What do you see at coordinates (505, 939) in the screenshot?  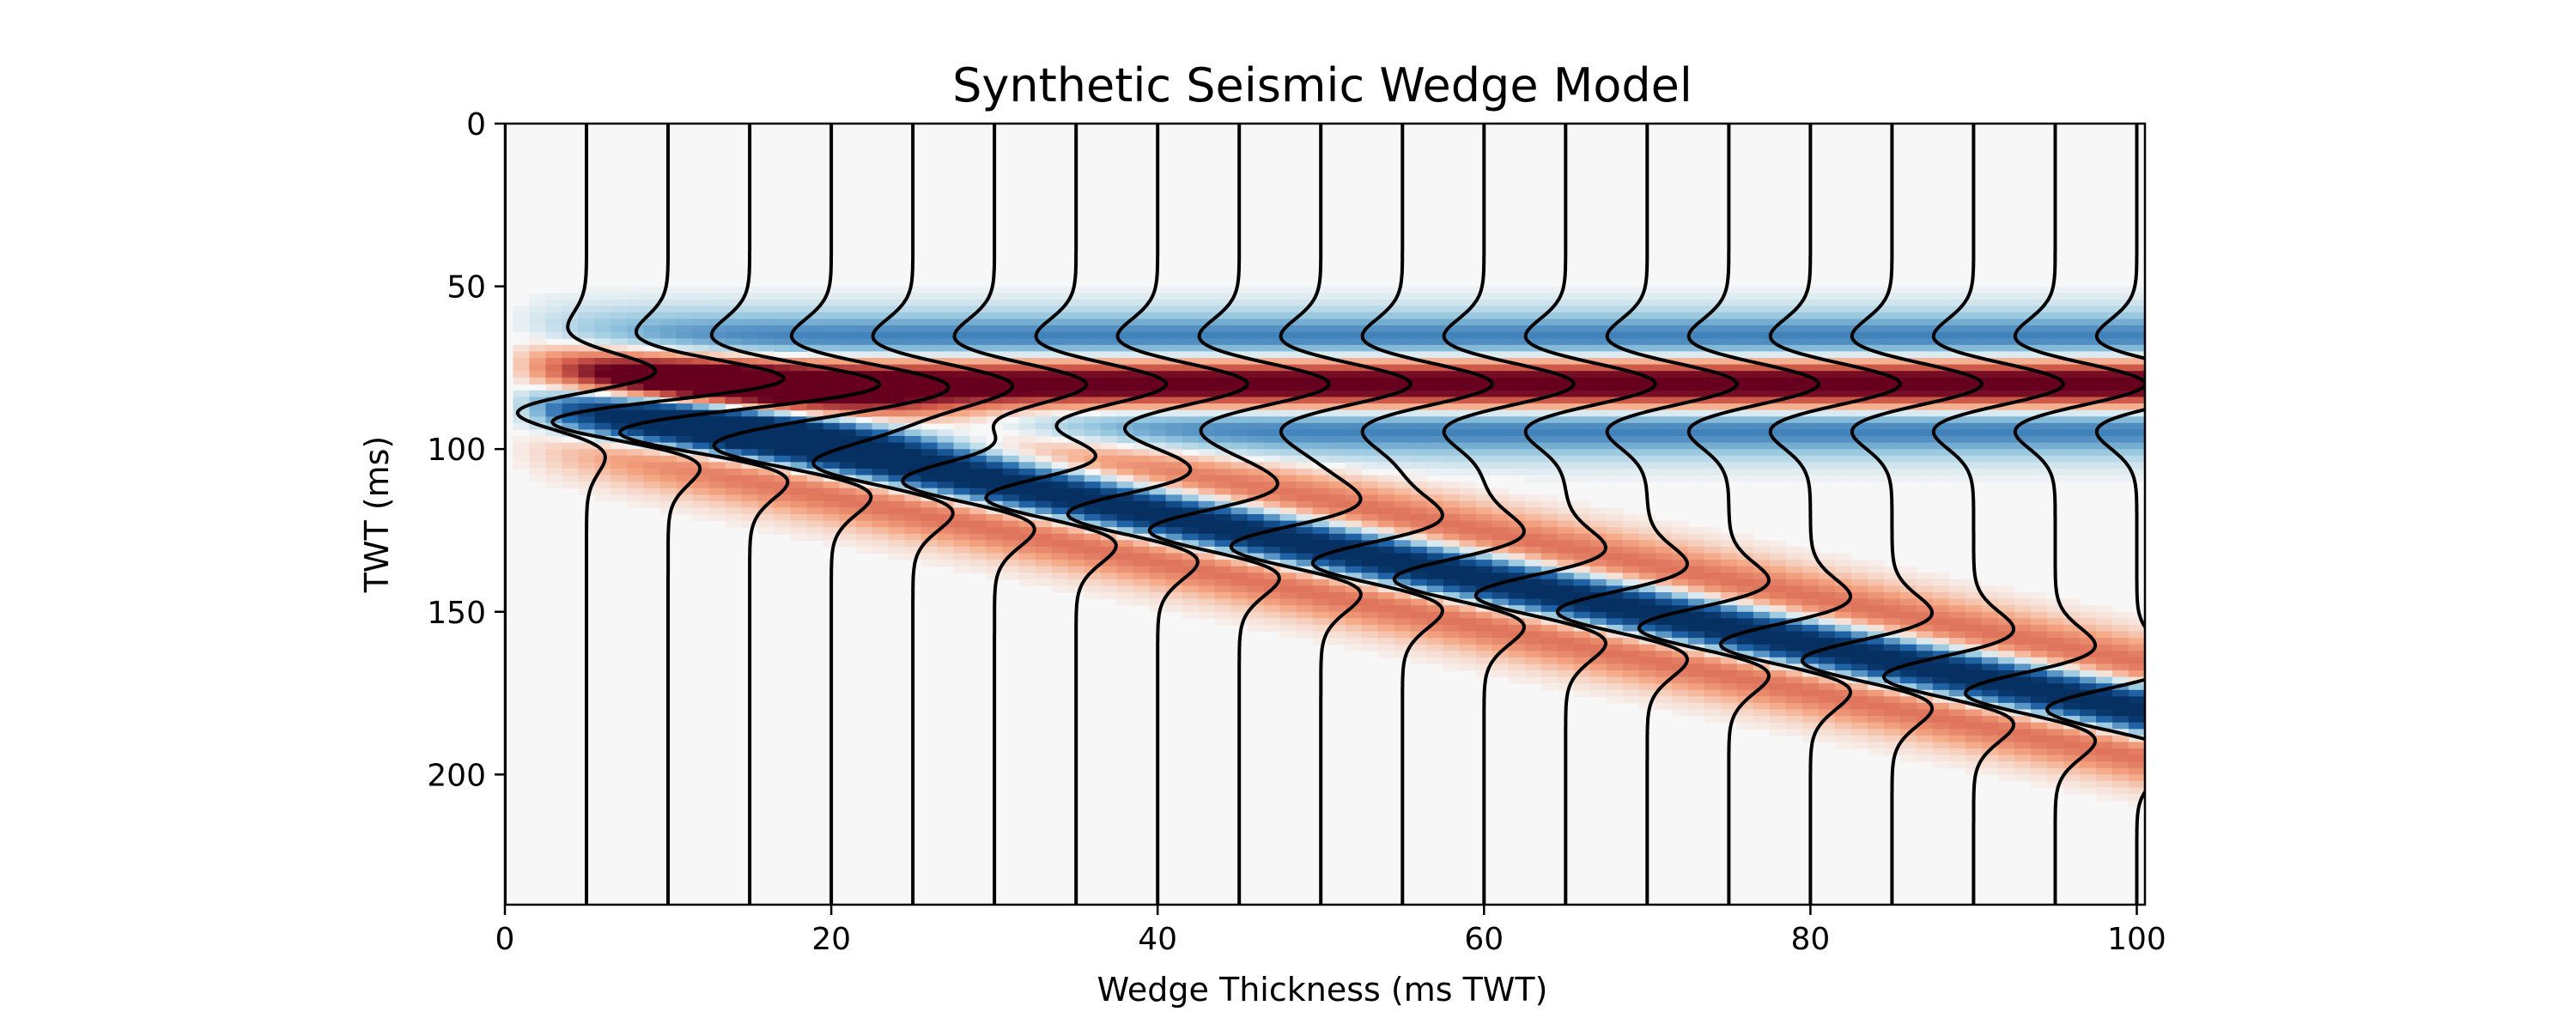 I see `x-tick-label: 0` at bounding box center [505, 939].